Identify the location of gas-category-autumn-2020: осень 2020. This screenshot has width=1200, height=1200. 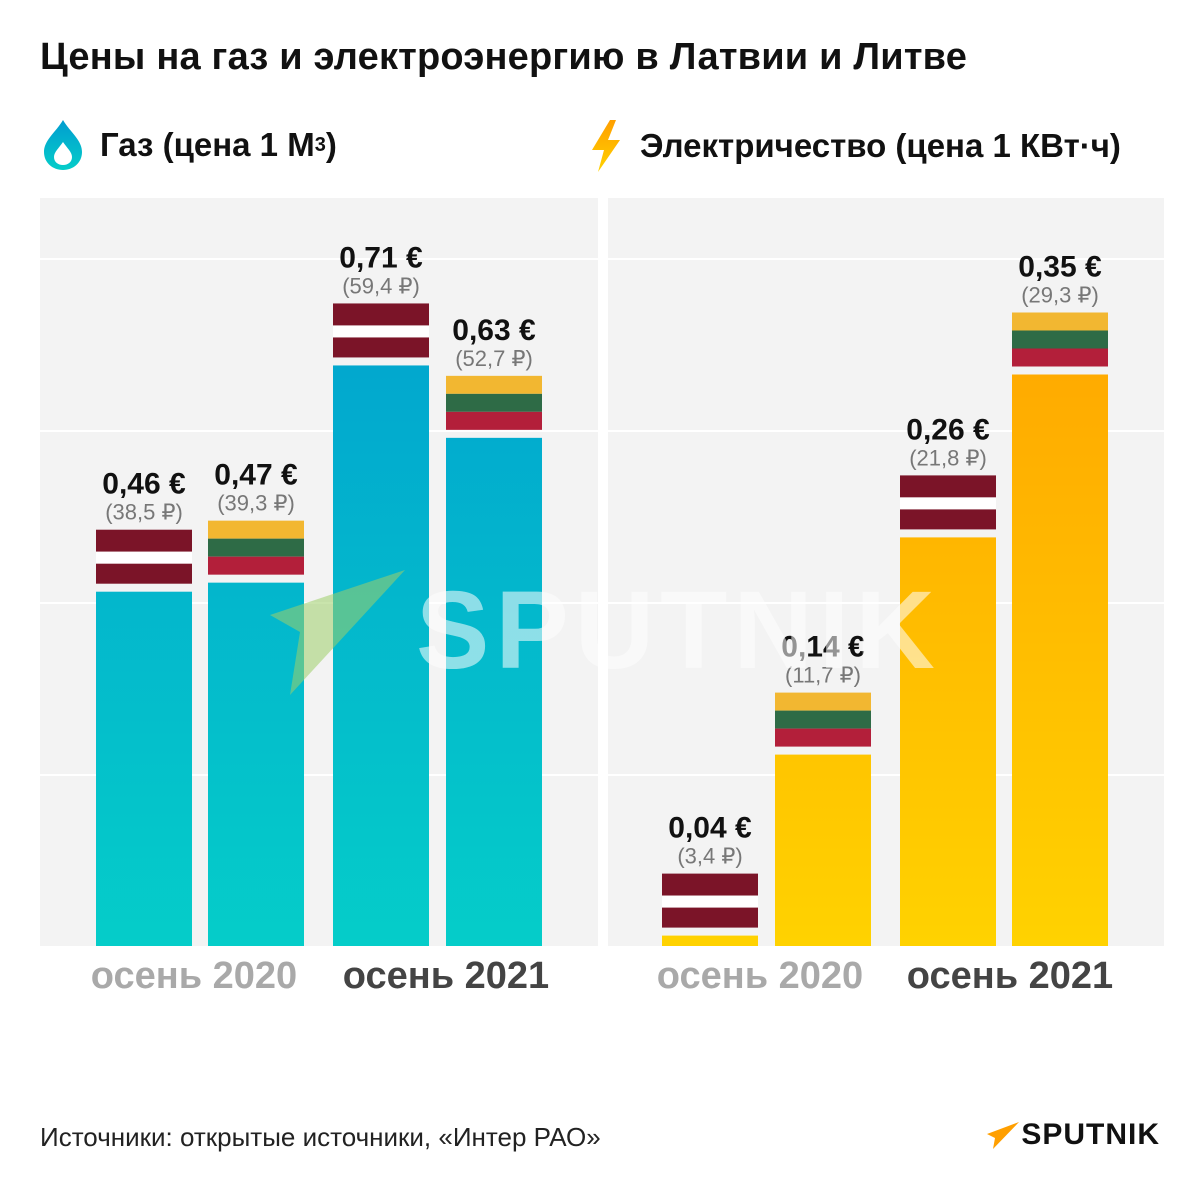
(194, 976).